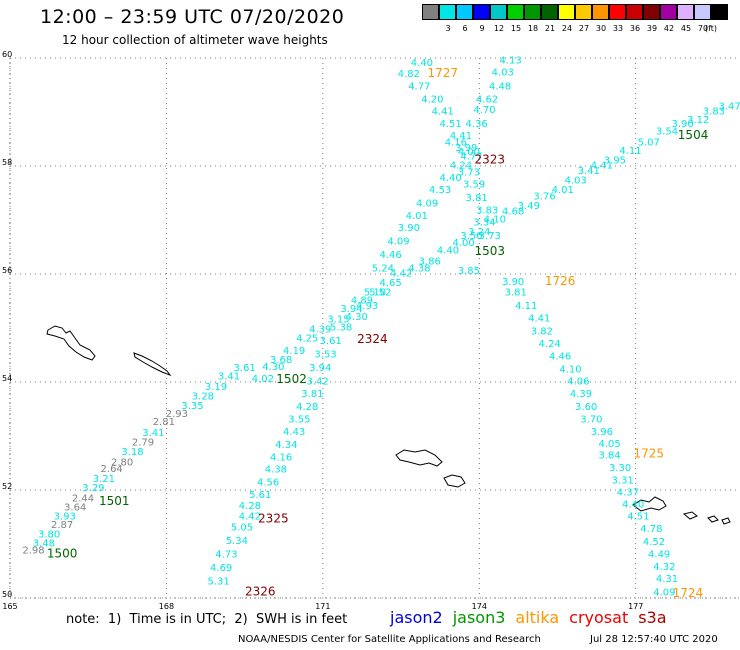  What do you see at coordinates (401, 274) in the screenshot?
I see `wave-height-point: 4.42` at bounding box center [401, 274].